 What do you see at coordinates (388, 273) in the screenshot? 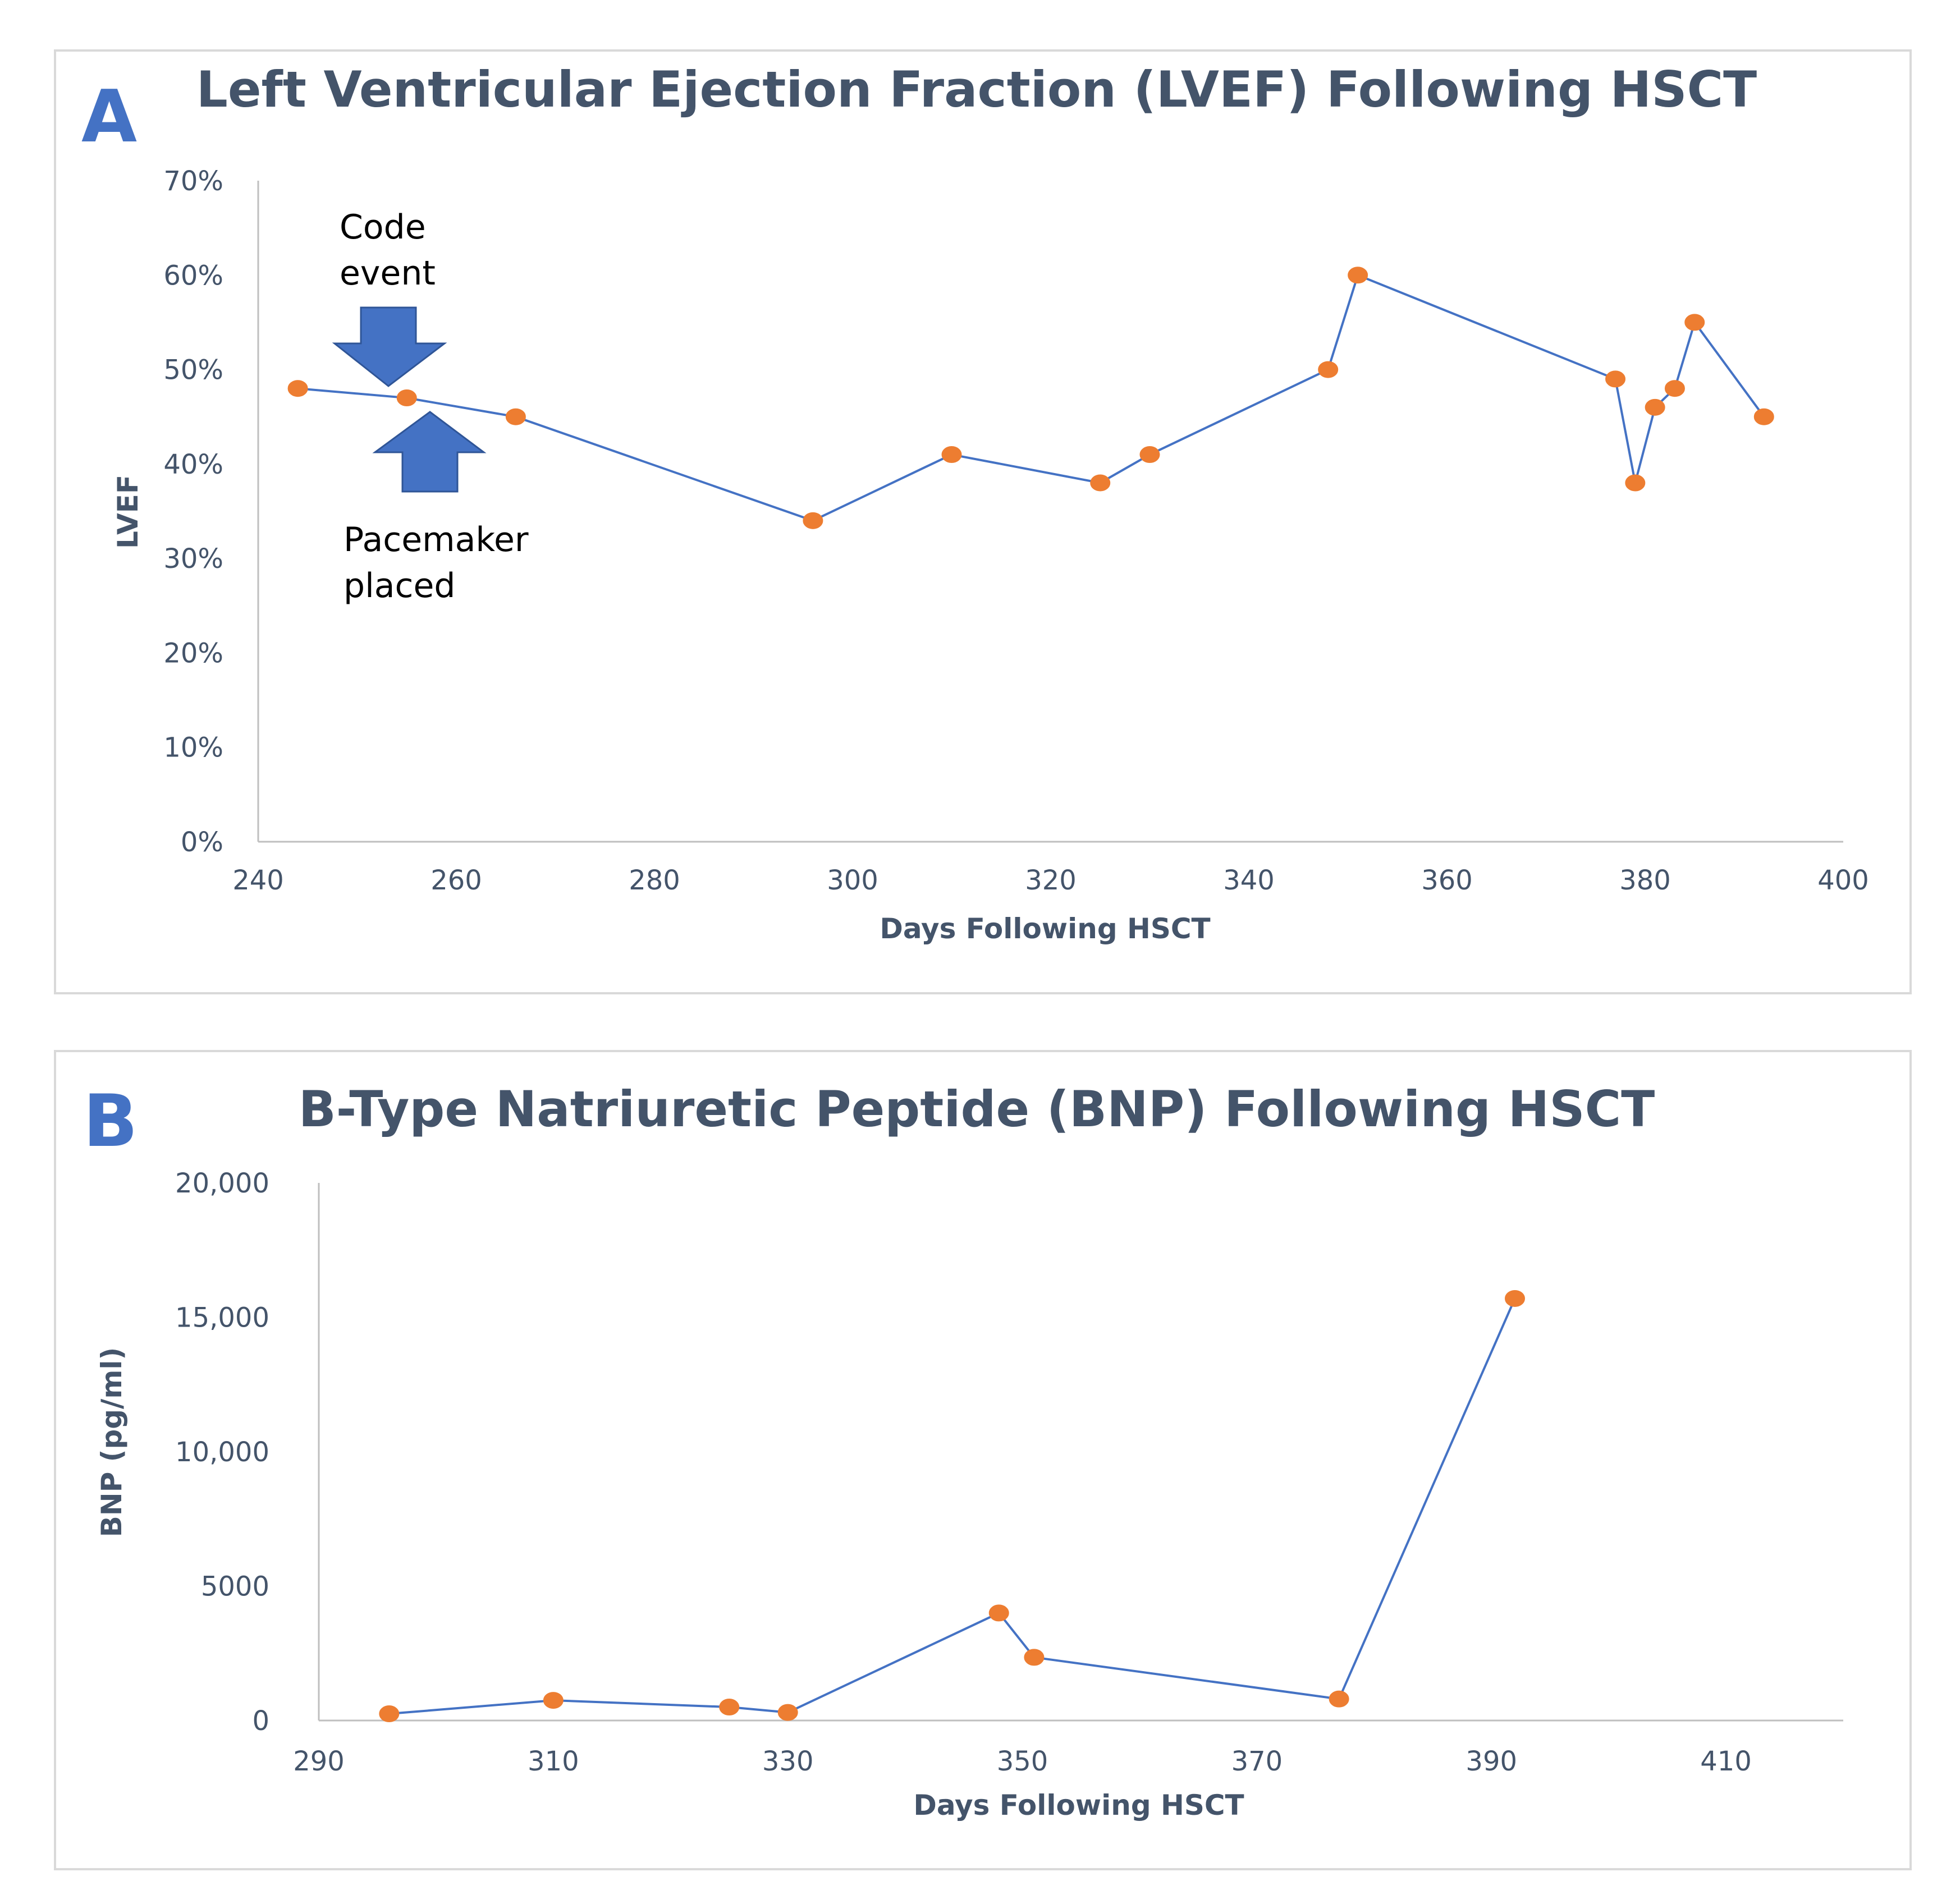
I see `annotation-code-event-line2: event` at bounding box center [388, 273].